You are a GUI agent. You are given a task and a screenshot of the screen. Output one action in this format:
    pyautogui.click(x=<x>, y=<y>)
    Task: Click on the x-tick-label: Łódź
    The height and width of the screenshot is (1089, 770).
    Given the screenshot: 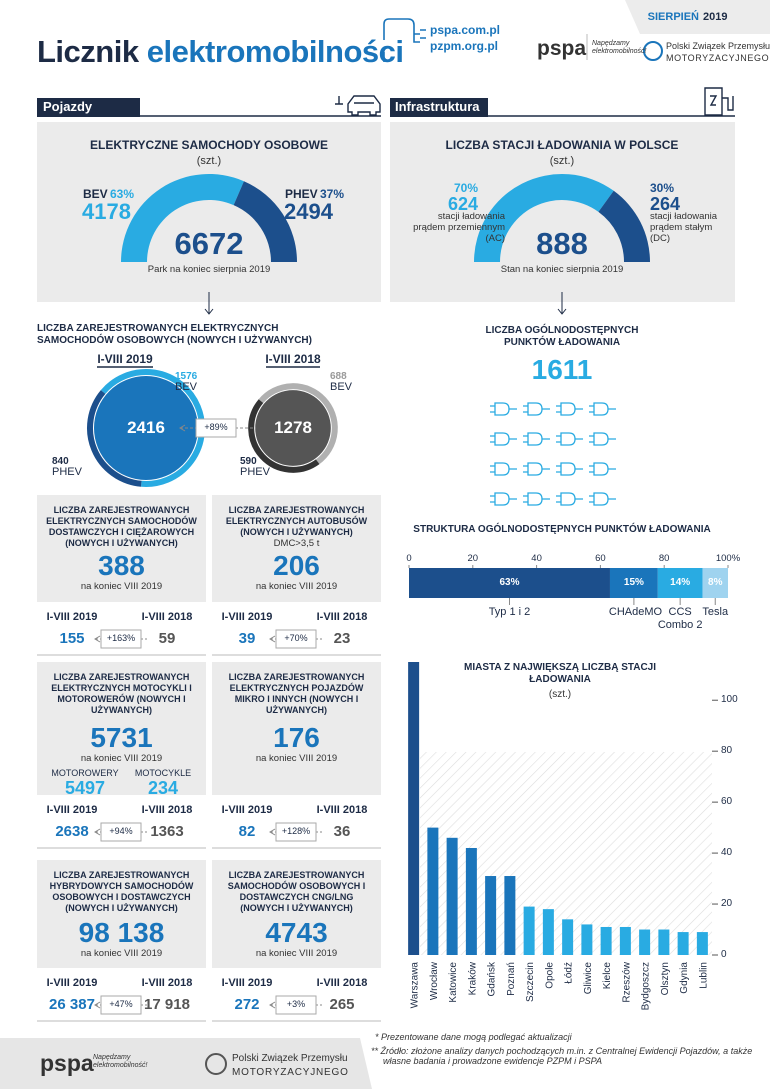 What is the action you would take?
    pyautogui.click(x=569, y=973)
    